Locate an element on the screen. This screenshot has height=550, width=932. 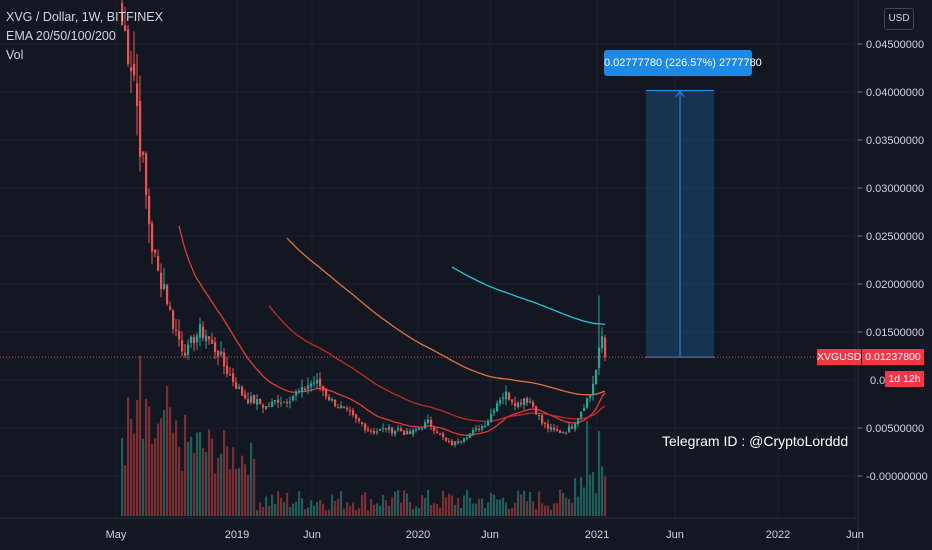
symbol-title: XVG / Dollar, 1W, BITFINEX is located at coordinates (84, 17).